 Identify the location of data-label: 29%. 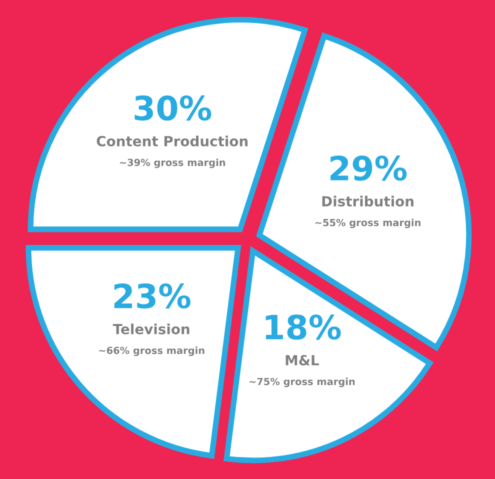
(368, 168).